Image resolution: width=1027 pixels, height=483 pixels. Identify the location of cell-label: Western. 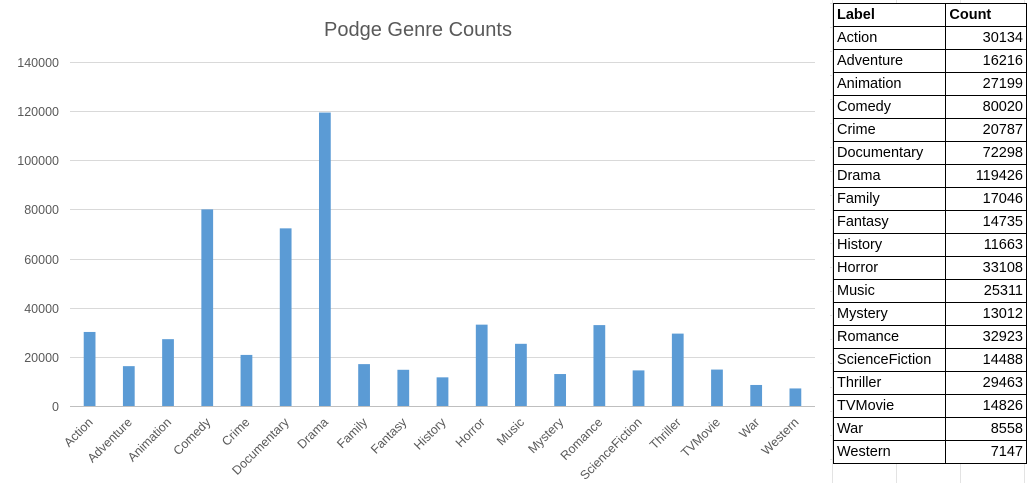
(889, 452).